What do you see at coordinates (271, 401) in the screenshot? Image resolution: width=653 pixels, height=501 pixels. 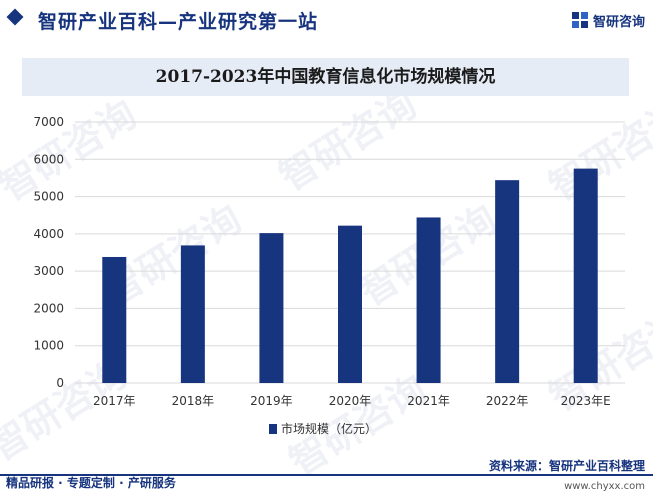 I see `x-tick-label: 2019年` at bounding box center [271, 401].